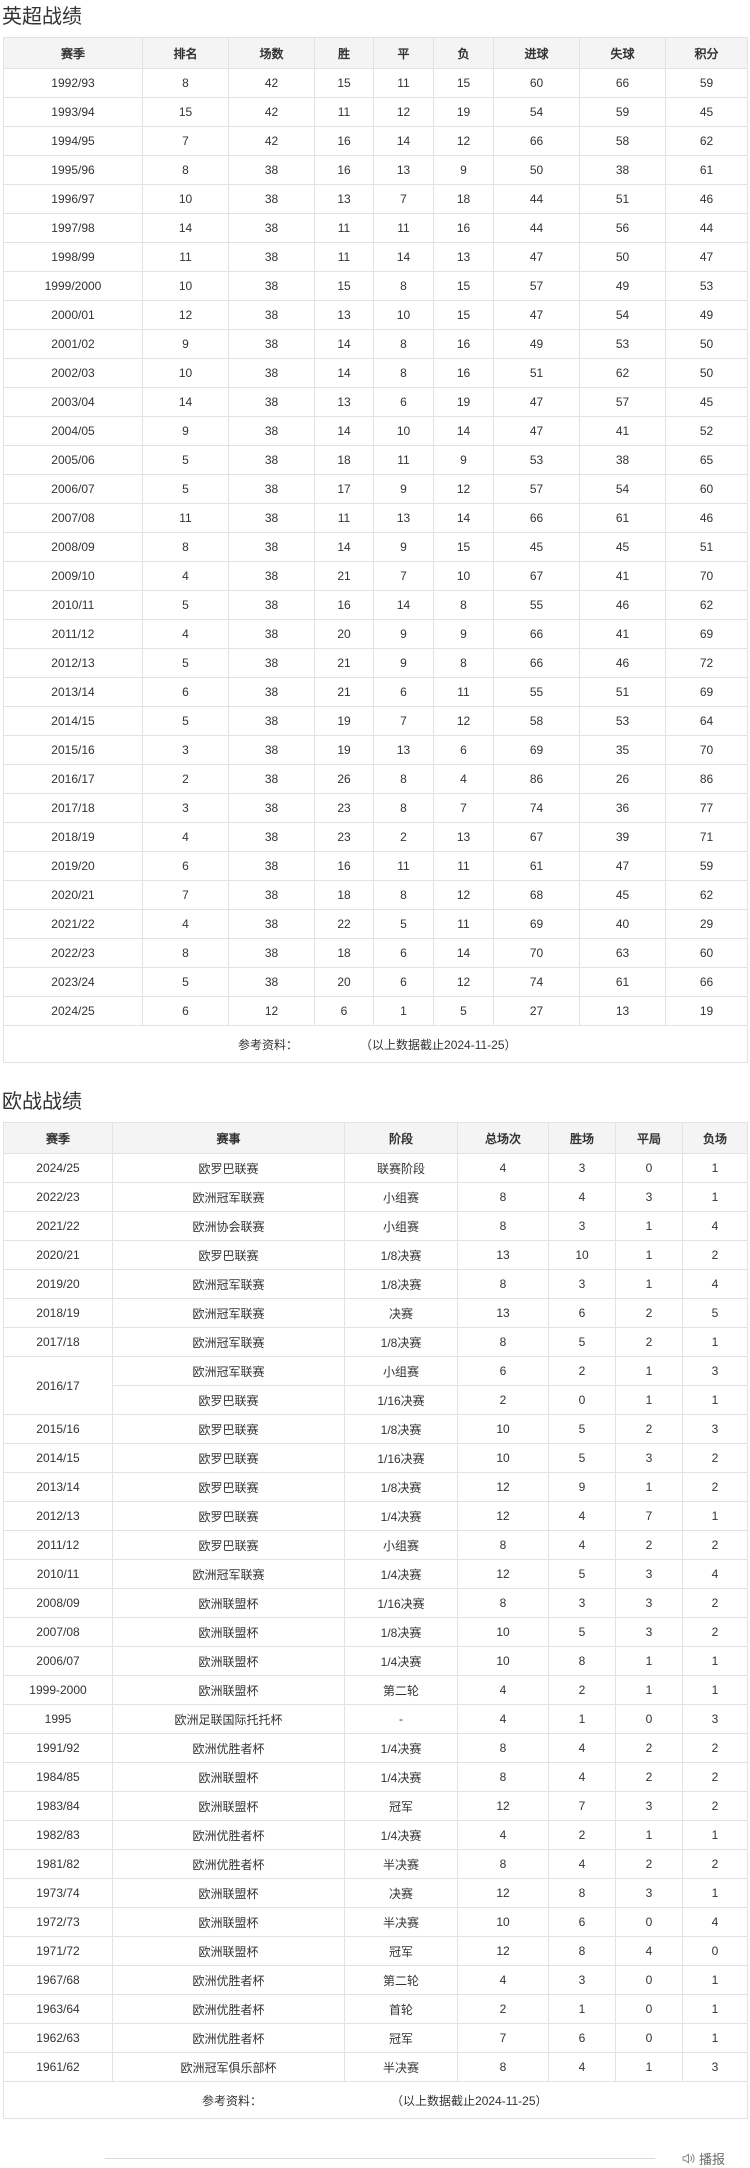 The width and height of the screenshot is (750, 2168). What do you see at coordinates (375, 1690) in the screenshot?
I see `table-row: 1999-2000 欧洲联盟杯 第二轮 4 2 1 1` at bounding box center [375, 1690].